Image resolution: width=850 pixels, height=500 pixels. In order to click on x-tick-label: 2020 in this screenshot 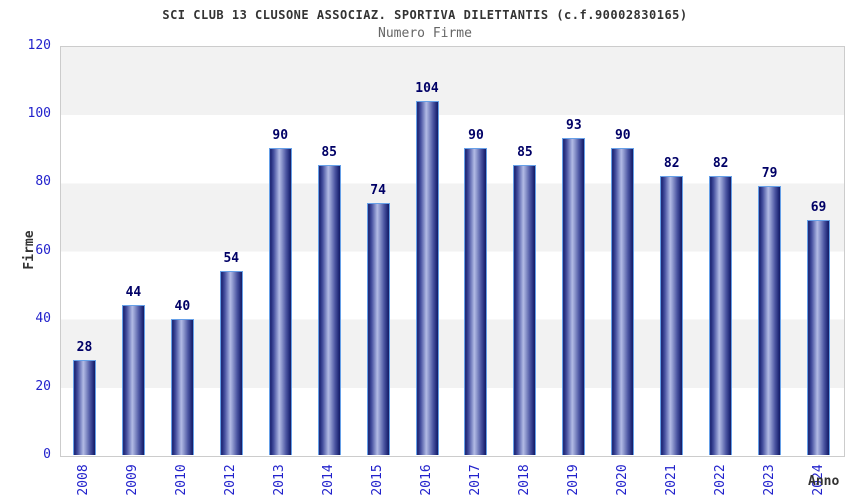, I will do `click(622, 480)`.